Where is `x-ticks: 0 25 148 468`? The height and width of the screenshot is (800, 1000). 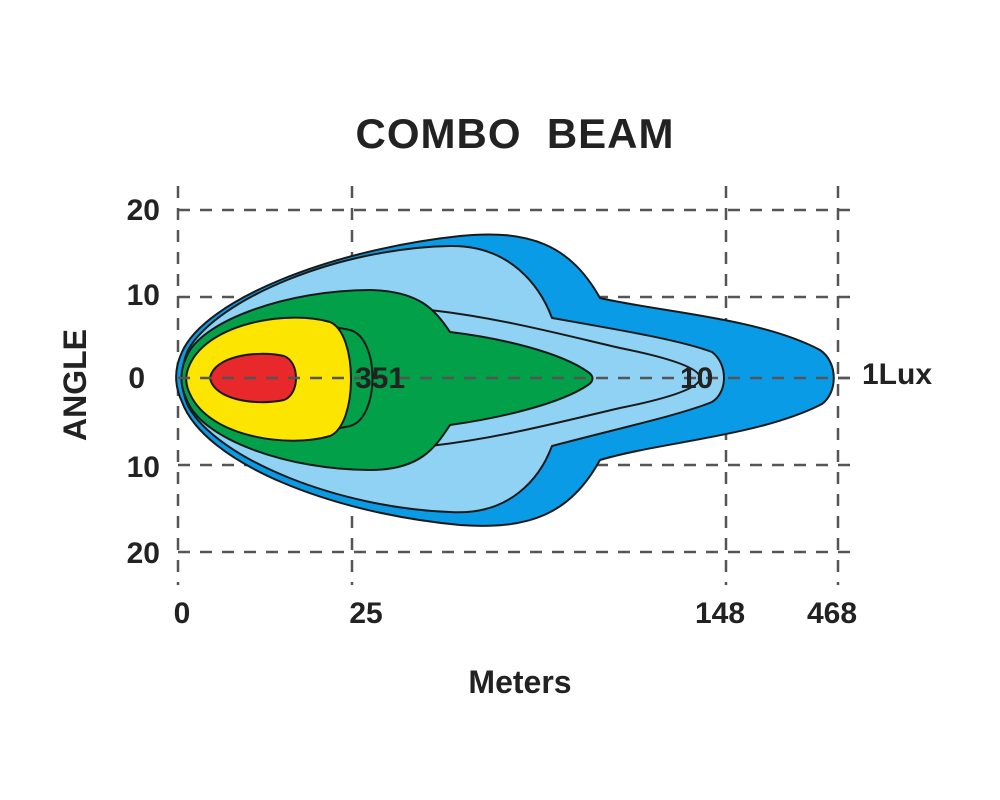 x-ticks: 0 25 148 468 is located at coordinates (515, 613).